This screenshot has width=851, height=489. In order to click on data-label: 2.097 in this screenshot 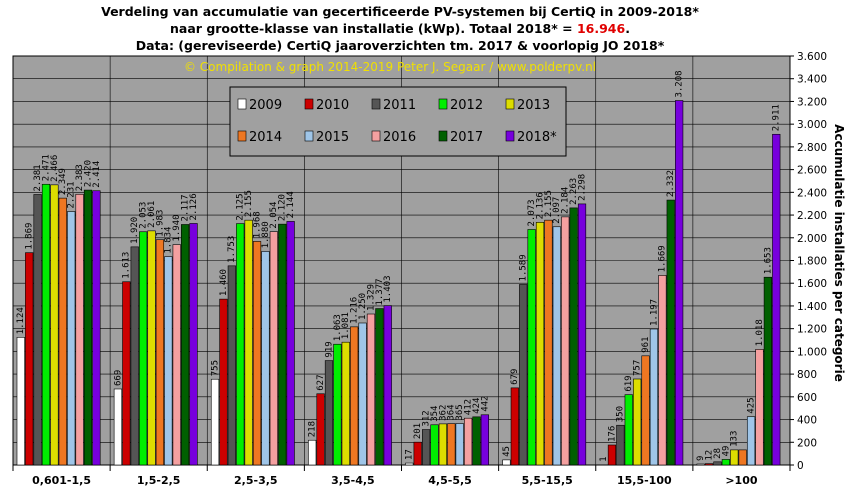, I will do `click(557, 210)`.